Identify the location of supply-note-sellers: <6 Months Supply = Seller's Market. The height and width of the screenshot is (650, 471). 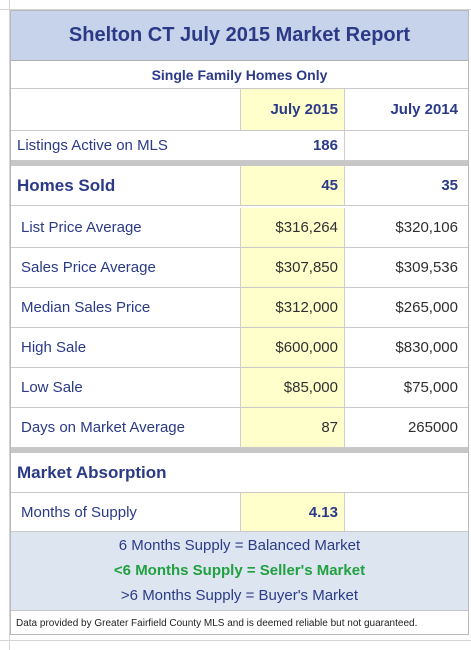
(239, 570).